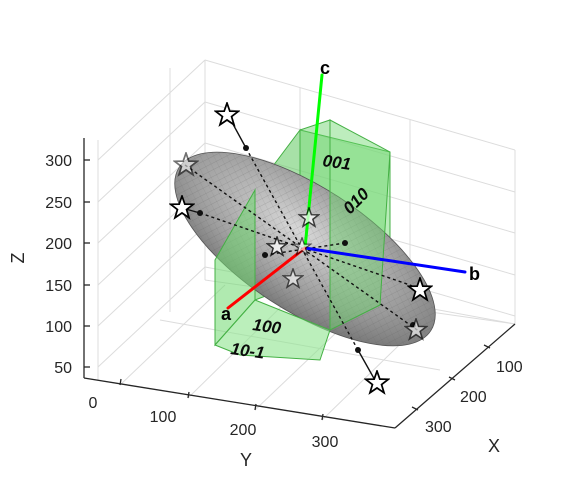 Image resolution: width=576 pixels, height=480 pixels. What do you see at coordinates (58, 265) in the screenshot?
I see `z-tick-labels: 300 250 200 150 100 50` at bounding box center [58, 265].